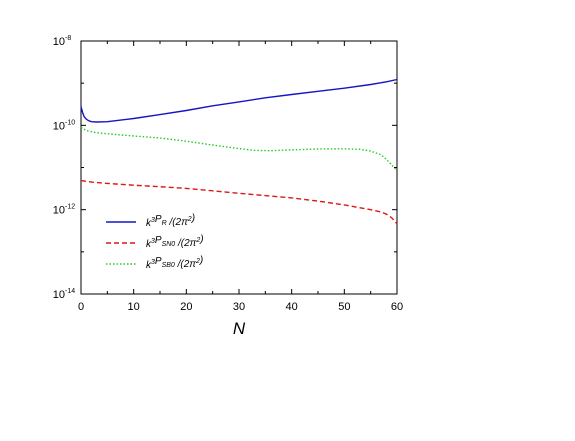 The height and width of the screenshot is (441, 575). Describe the element at coordinates (239, 328) in the screenshot. I see `x-axis-label: N` at that location.